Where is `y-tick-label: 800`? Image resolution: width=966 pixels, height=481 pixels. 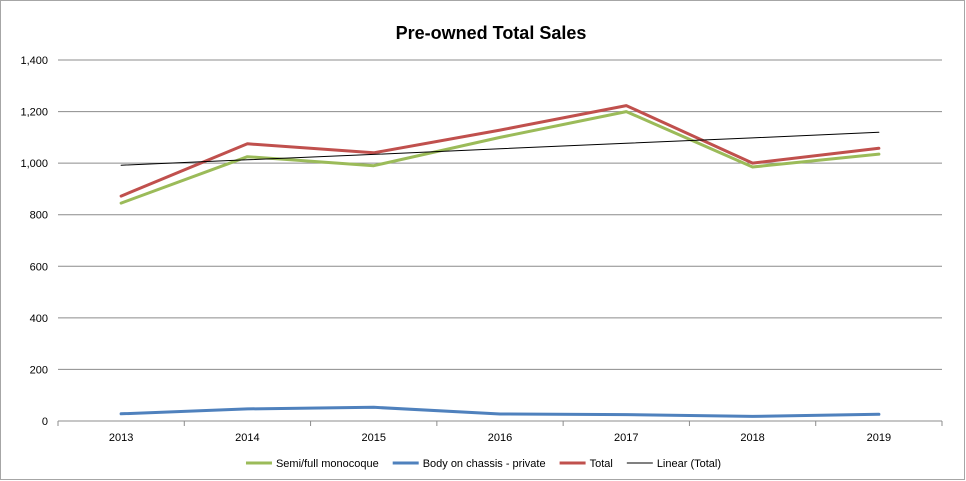
y-tick-label: 800 is located at coordinates (39, 216).